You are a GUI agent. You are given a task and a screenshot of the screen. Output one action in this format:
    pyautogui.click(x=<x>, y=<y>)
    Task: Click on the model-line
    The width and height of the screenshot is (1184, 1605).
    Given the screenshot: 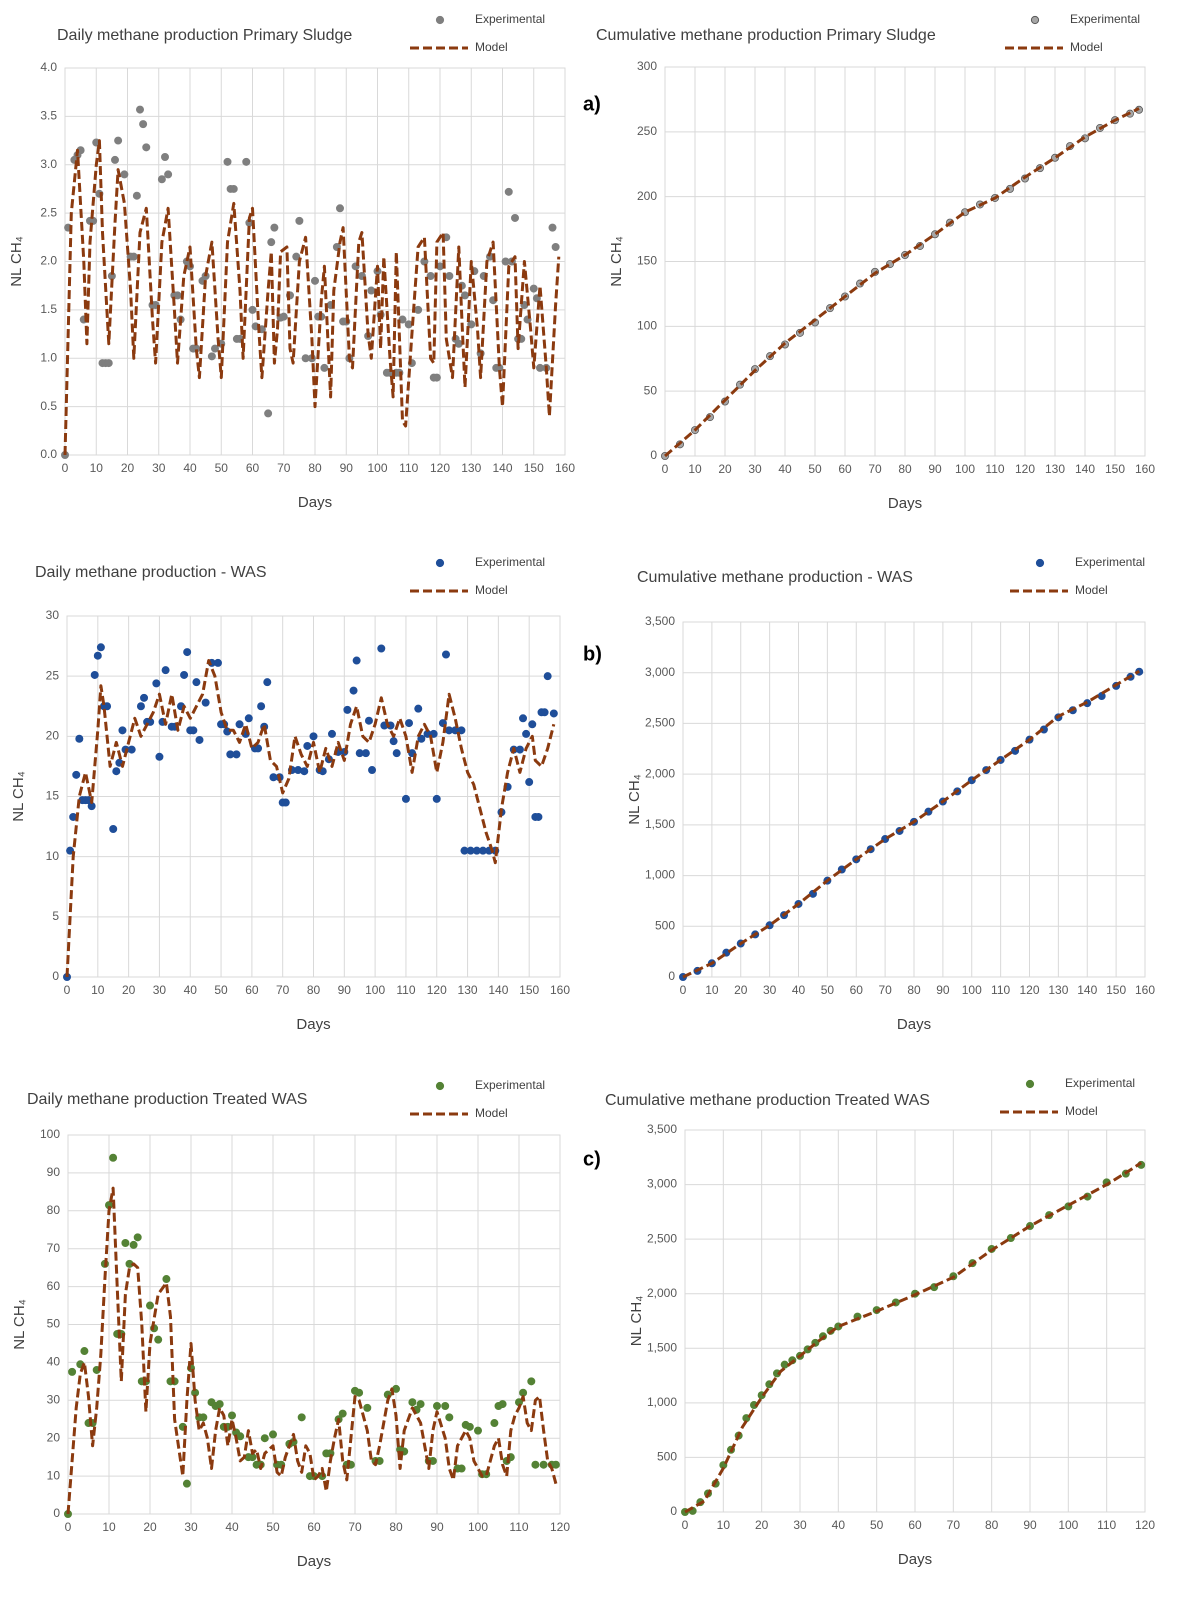 What is the action you would take?
    pyautogui.click(x=312, y=1350)
    